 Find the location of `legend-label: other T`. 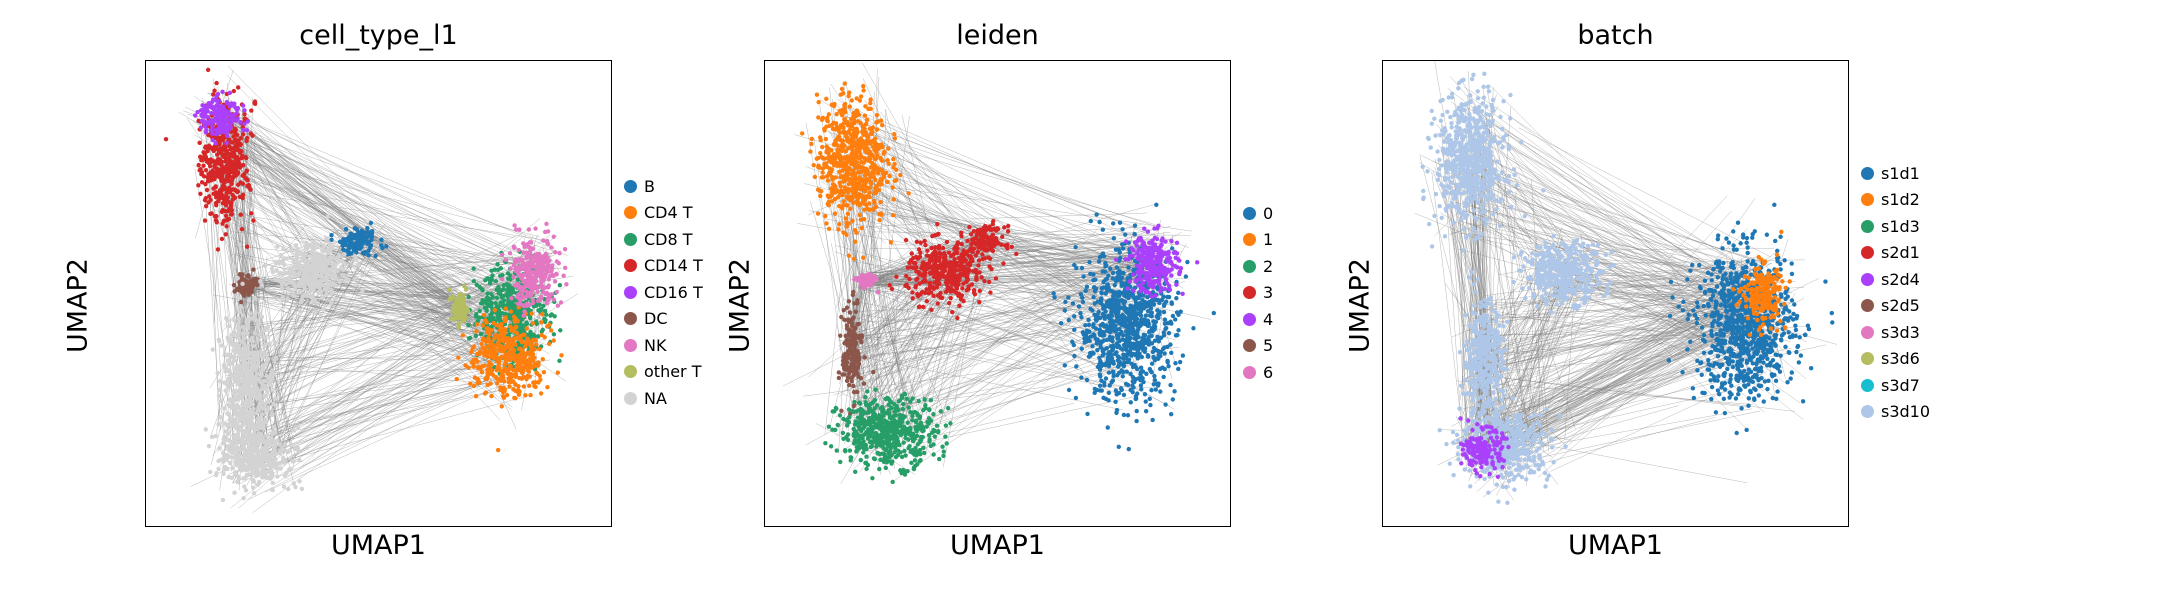

legend-label: other T is located at coordinates (673, 372).